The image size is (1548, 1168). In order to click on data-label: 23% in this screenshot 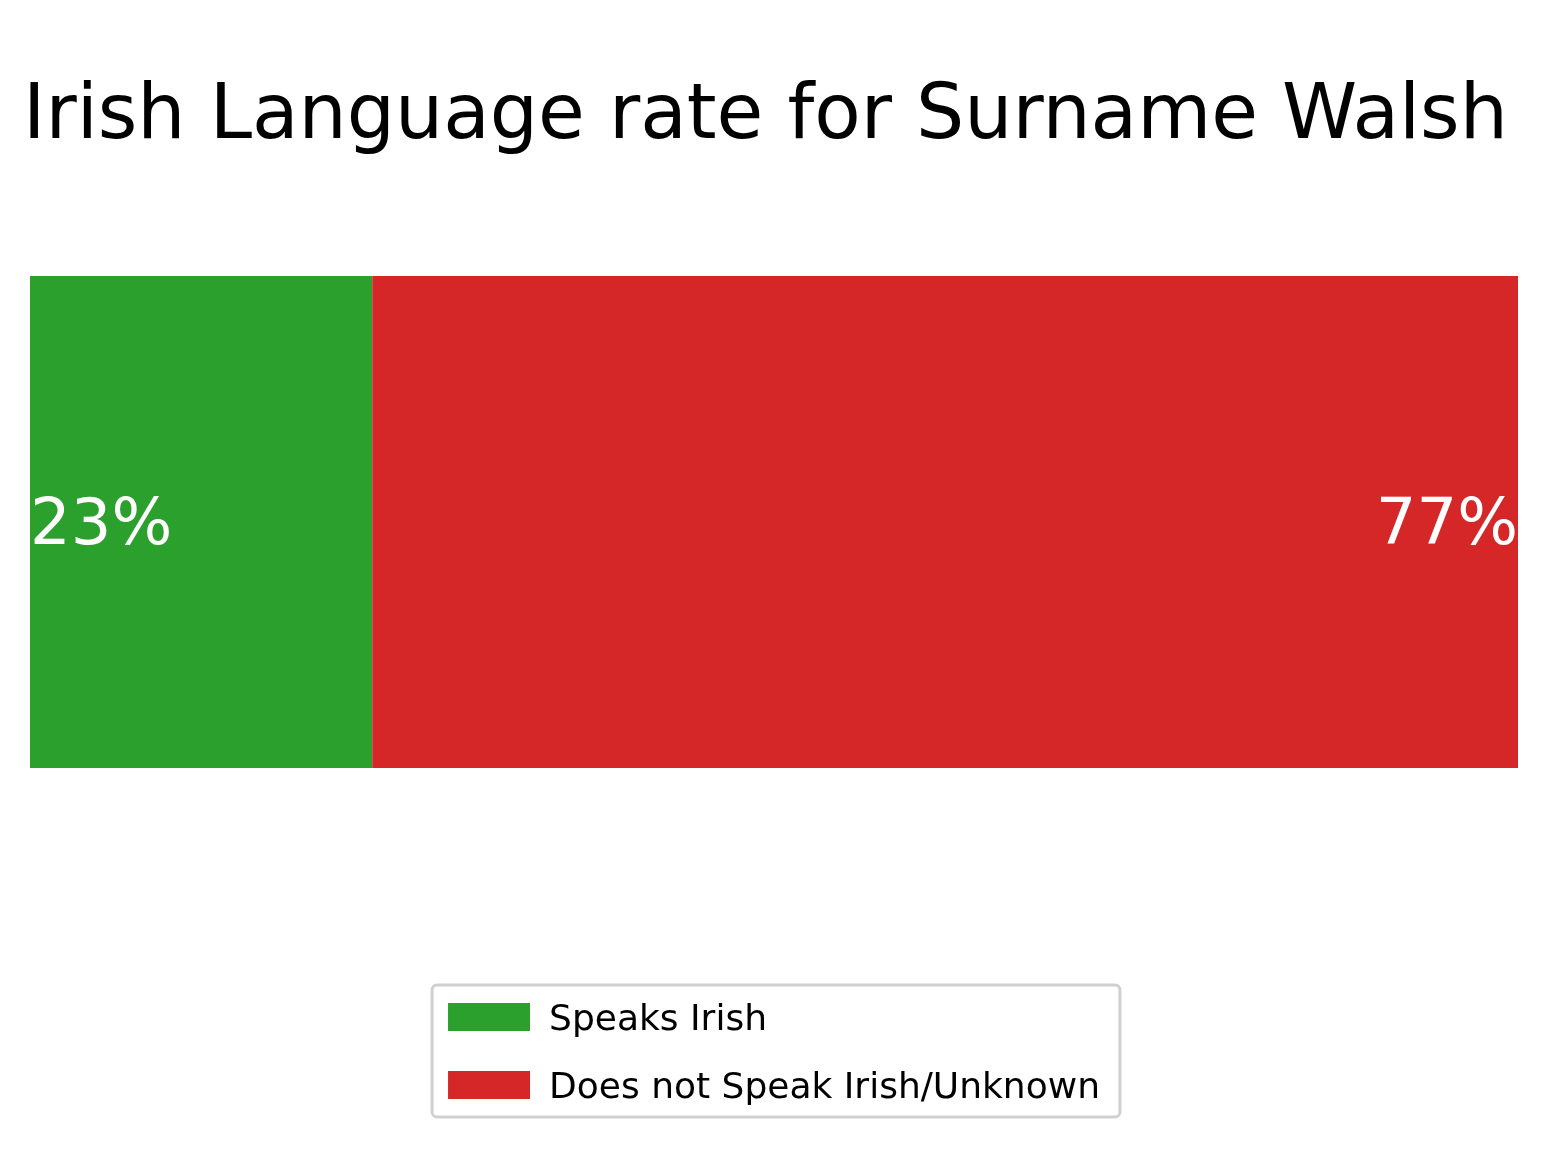, I will do `click(101, 522)`.